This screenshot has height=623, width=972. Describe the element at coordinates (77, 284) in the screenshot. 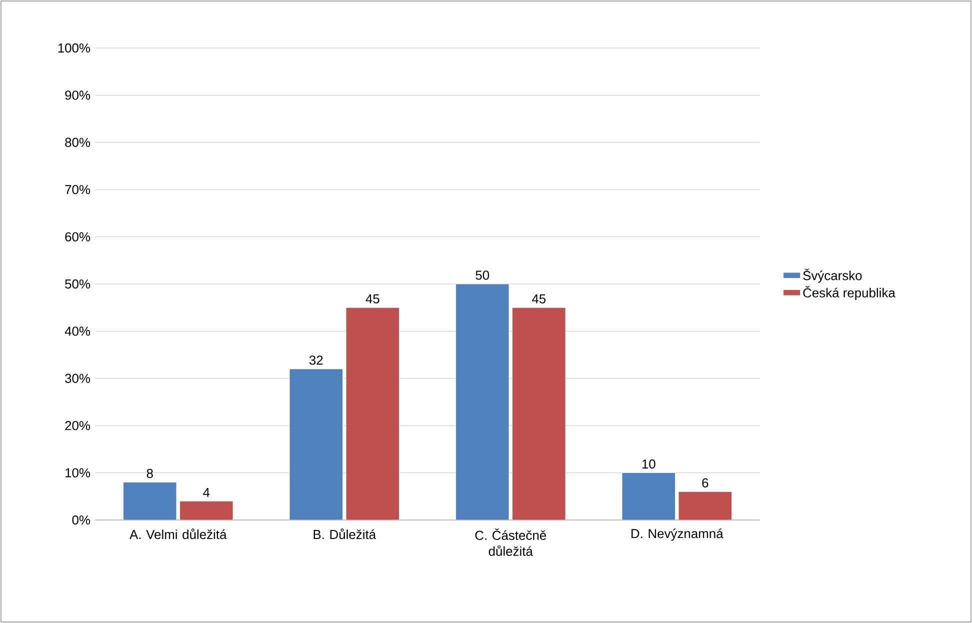

I see `y-tick-label: 50%` at that location.